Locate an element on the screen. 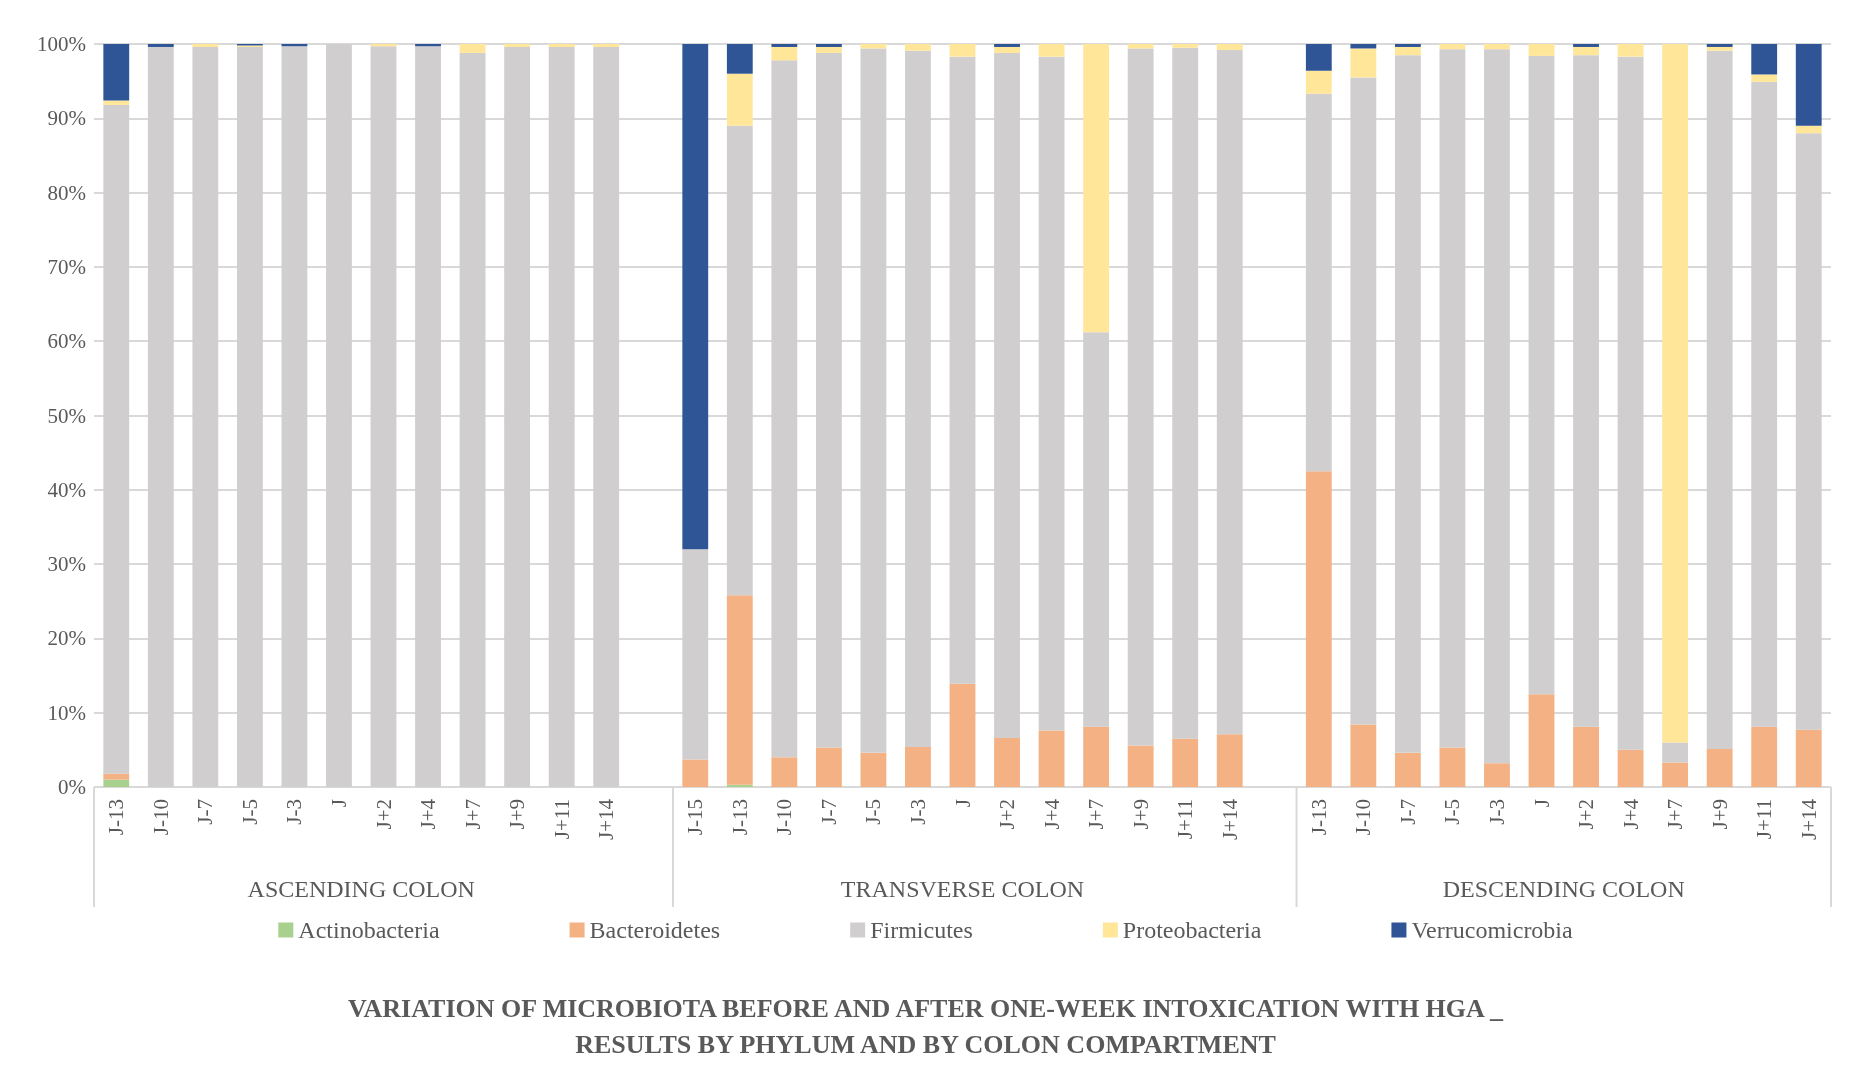  legend-label: Firmicutes is located at coordinates (921, 930).